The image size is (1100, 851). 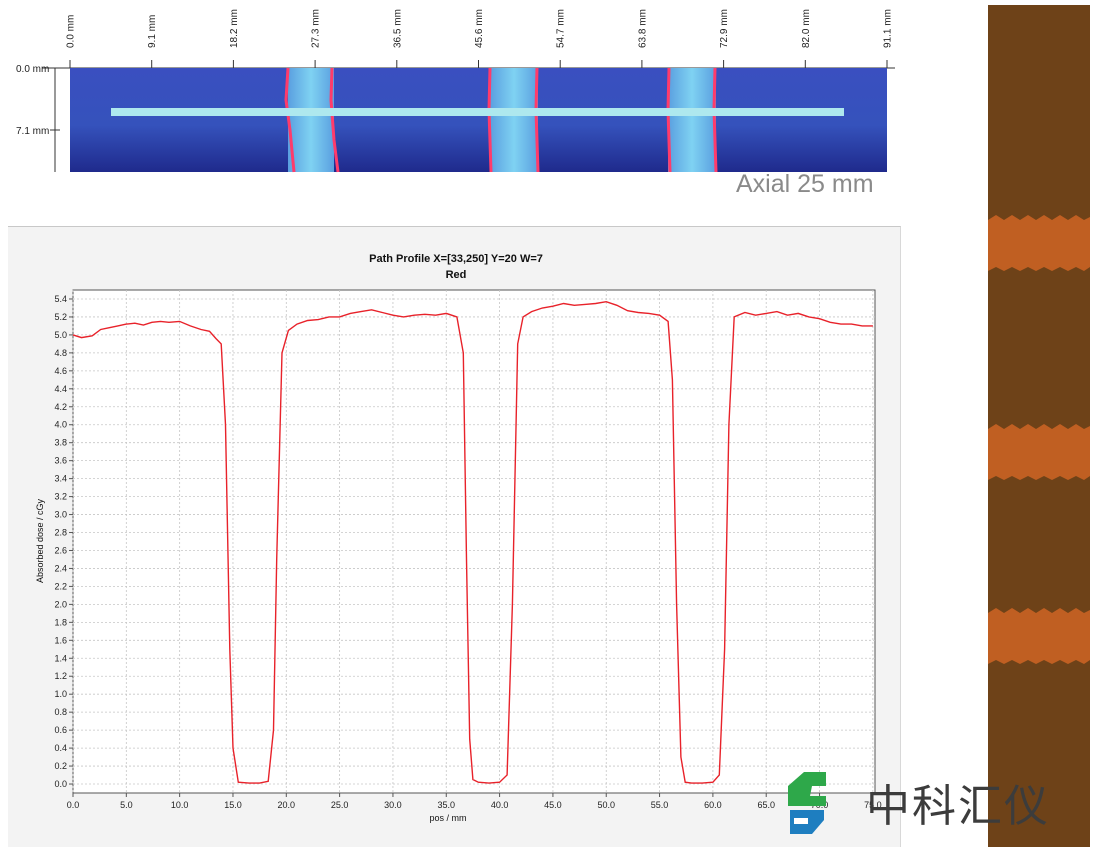 I want to click on y-tick-label: 0.8, so click(x=60, y=712).